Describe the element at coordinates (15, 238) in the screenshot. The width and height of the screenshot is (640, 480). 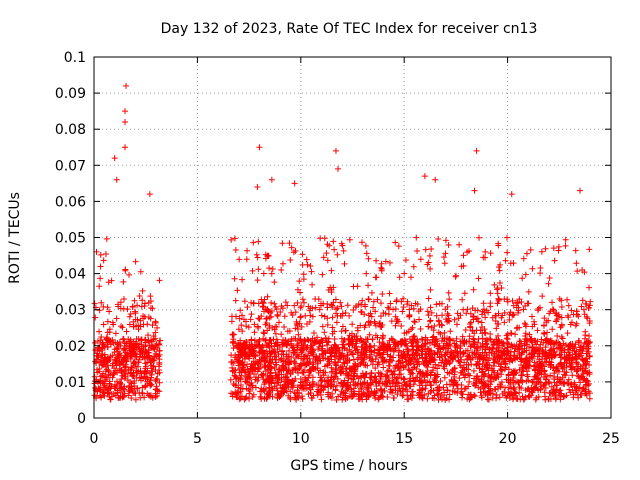
I see `y-axis-label: ROTI / TECUs` at that location.